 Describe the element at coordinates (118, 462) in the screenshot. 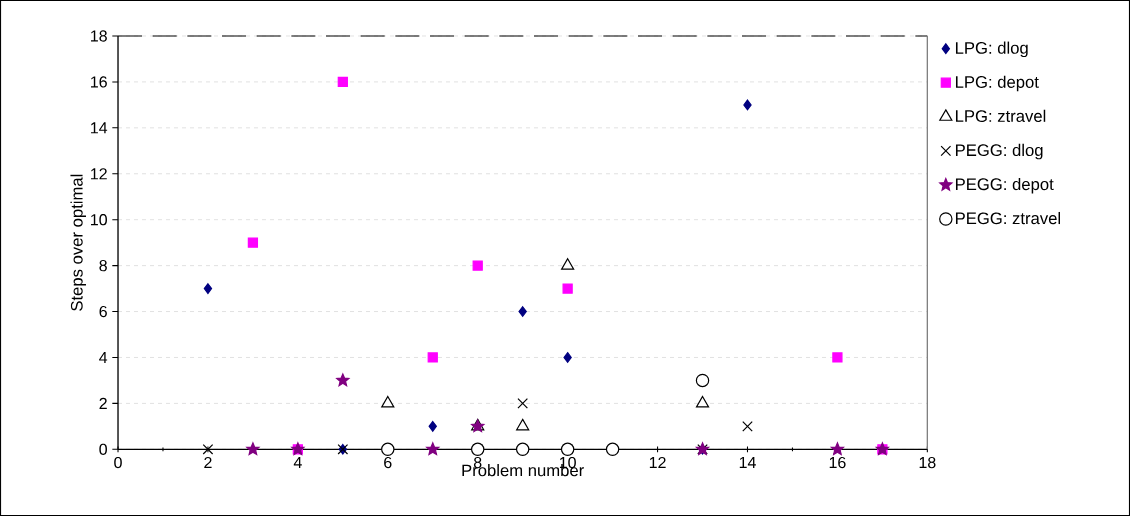

I see `x-tick-label: 0` at that location.